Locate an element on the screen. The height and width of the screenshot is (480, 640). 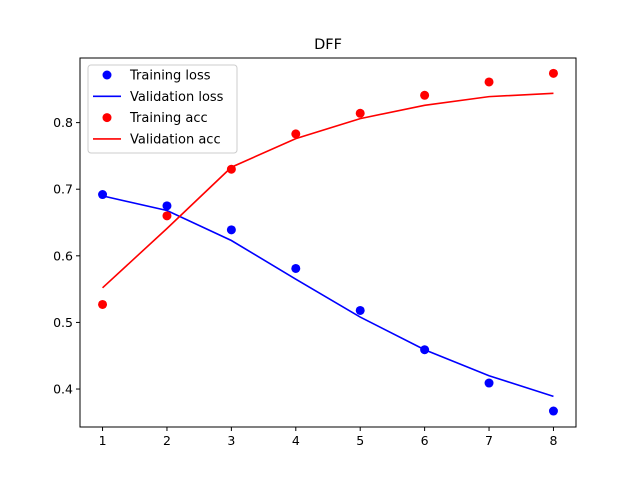
x-tick-label: 7 is located at coordinates (489, 440).